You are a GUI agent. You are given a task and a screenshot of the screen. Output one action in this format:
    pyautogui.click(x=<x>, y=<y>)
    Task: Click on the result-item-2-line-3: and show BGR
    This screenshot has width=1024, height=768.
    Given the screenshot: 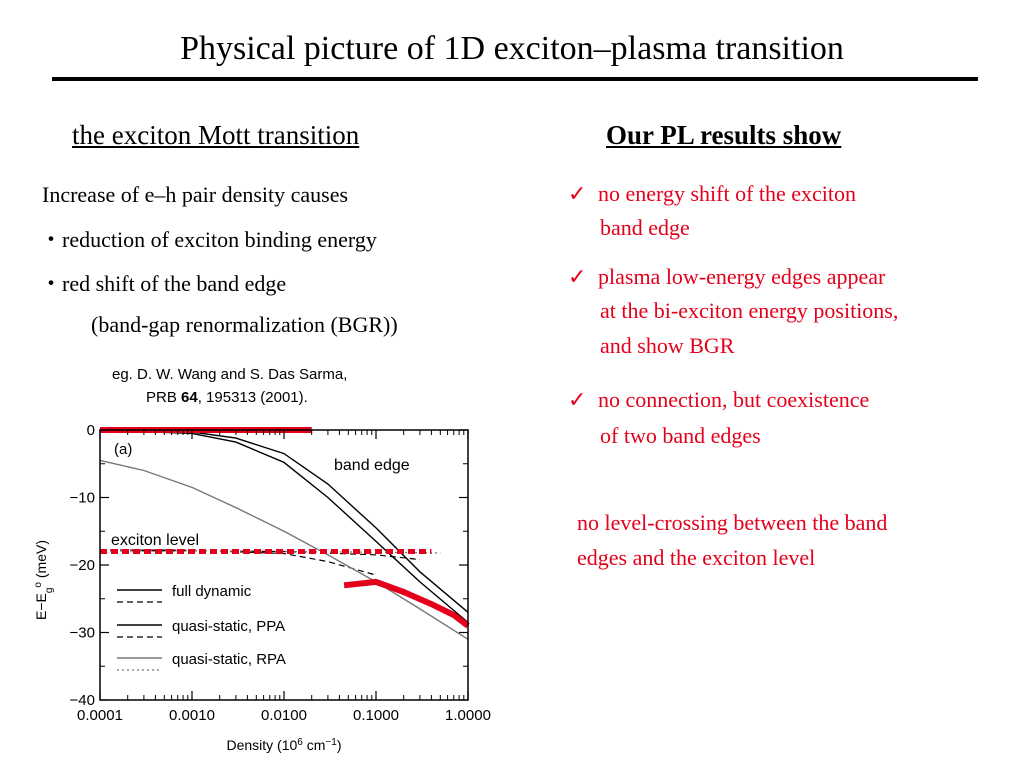 What is the action you would take?
    pyautogui.click(x=667, y=345)
    